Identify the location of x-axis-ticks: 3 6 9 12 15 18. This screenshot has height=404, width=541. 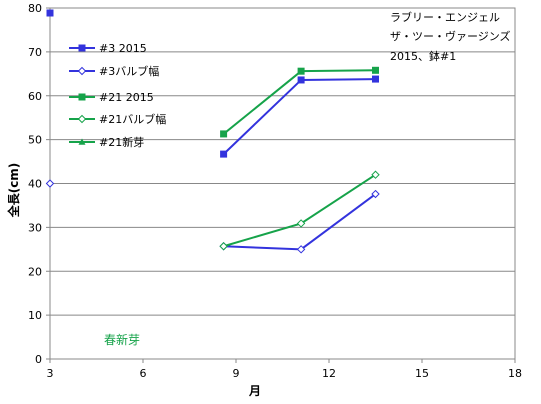
(284, 369).